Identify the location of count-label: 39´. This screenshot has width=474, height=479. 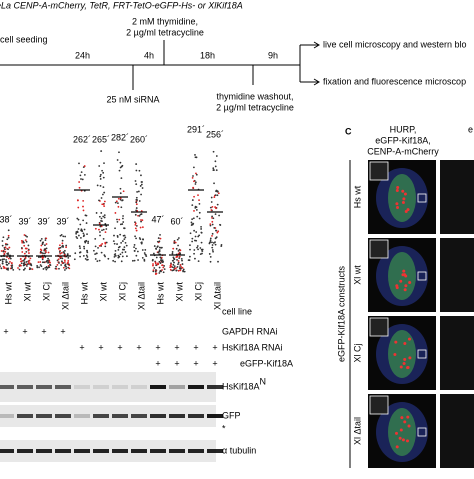
(62, 221).